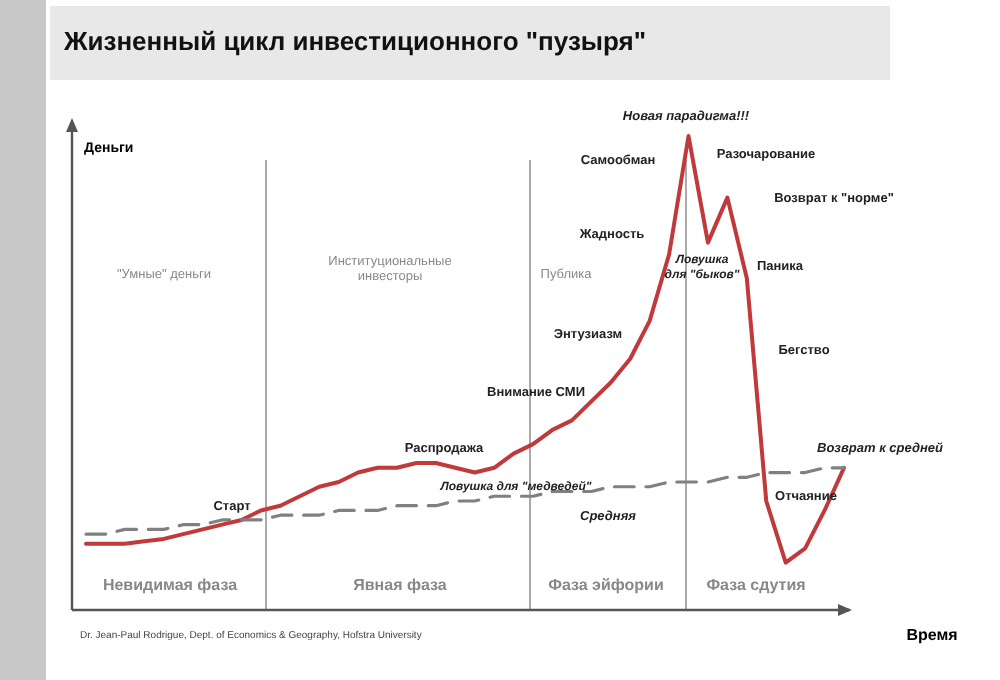 Image resolution: width=1000 pixels, height=680 pixels. What do you see at coordinates (756, 585) in the screenshot?
I see `annotation: Фаза сдутия` at bounding box center [756, 585].